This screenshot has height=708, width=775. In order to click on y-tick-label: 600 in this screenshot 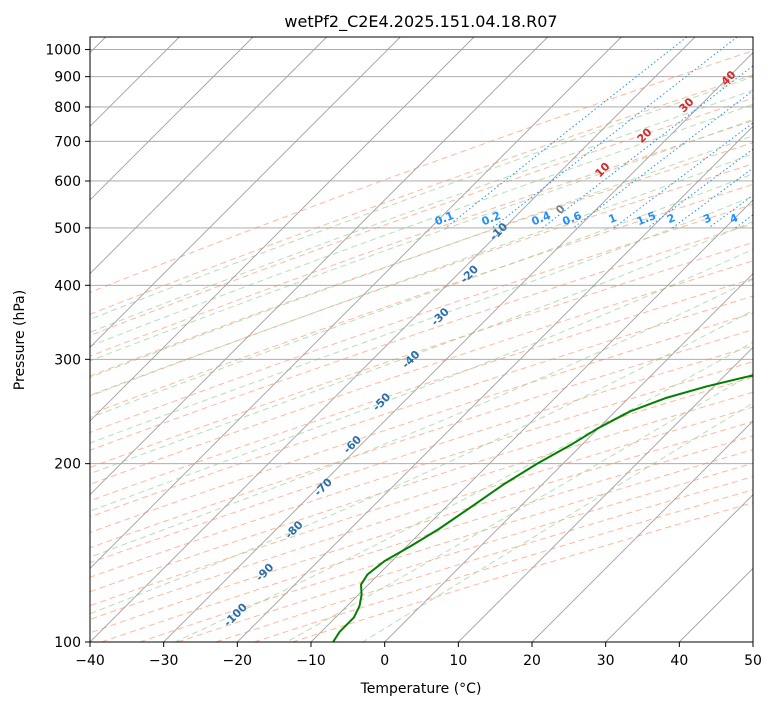, I will do `click(67, 182)`.